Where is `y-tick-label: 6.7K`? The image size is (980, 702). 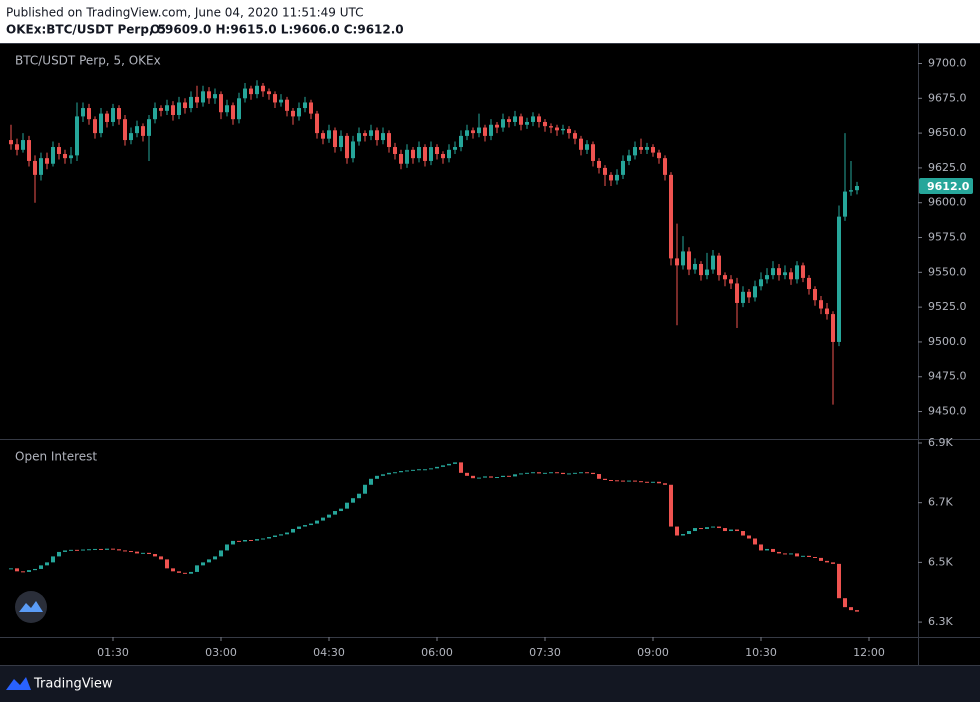 y-tick-label: 6.7K is located at coordinates (940, 502).